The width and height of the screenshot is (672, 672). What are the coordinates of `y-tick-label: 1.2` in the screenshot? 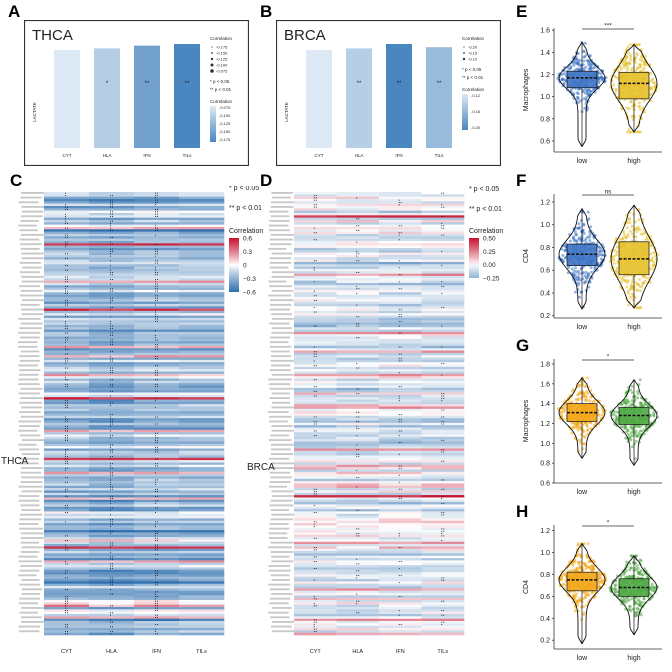 It's located at (545, 424).